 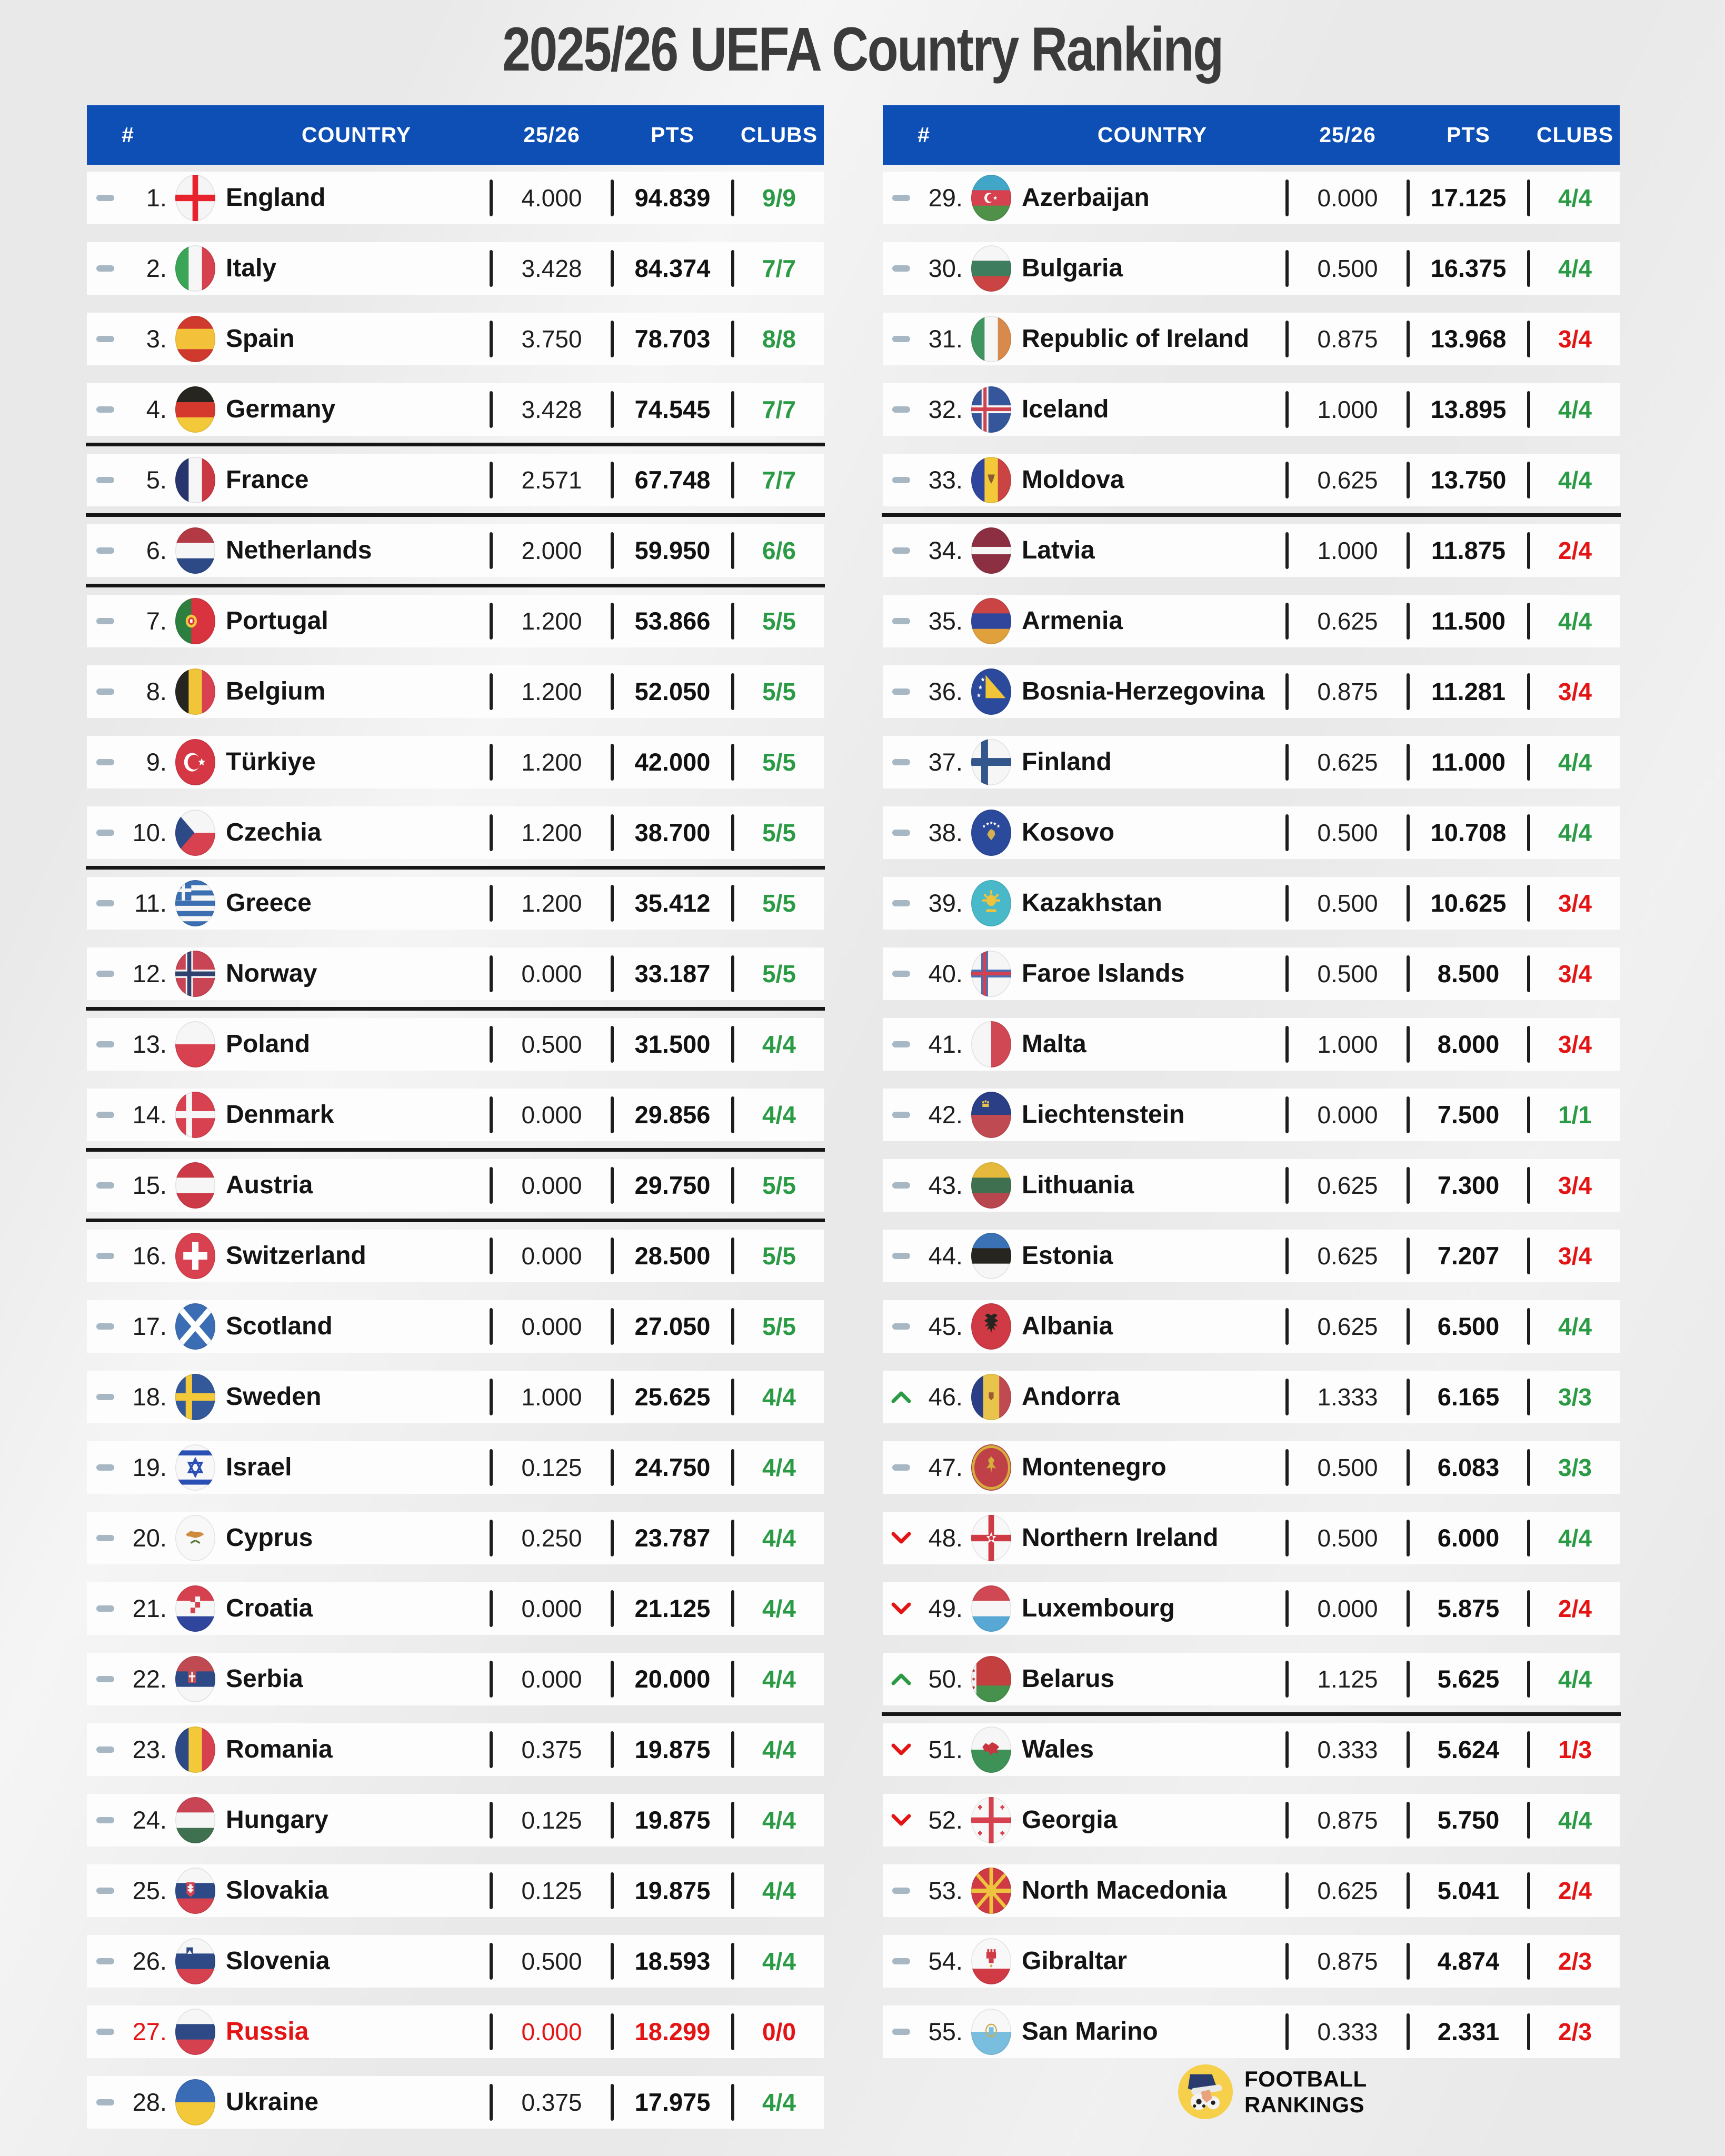 I want to click on pts-value: 52.050, so click(x=672, y=691).